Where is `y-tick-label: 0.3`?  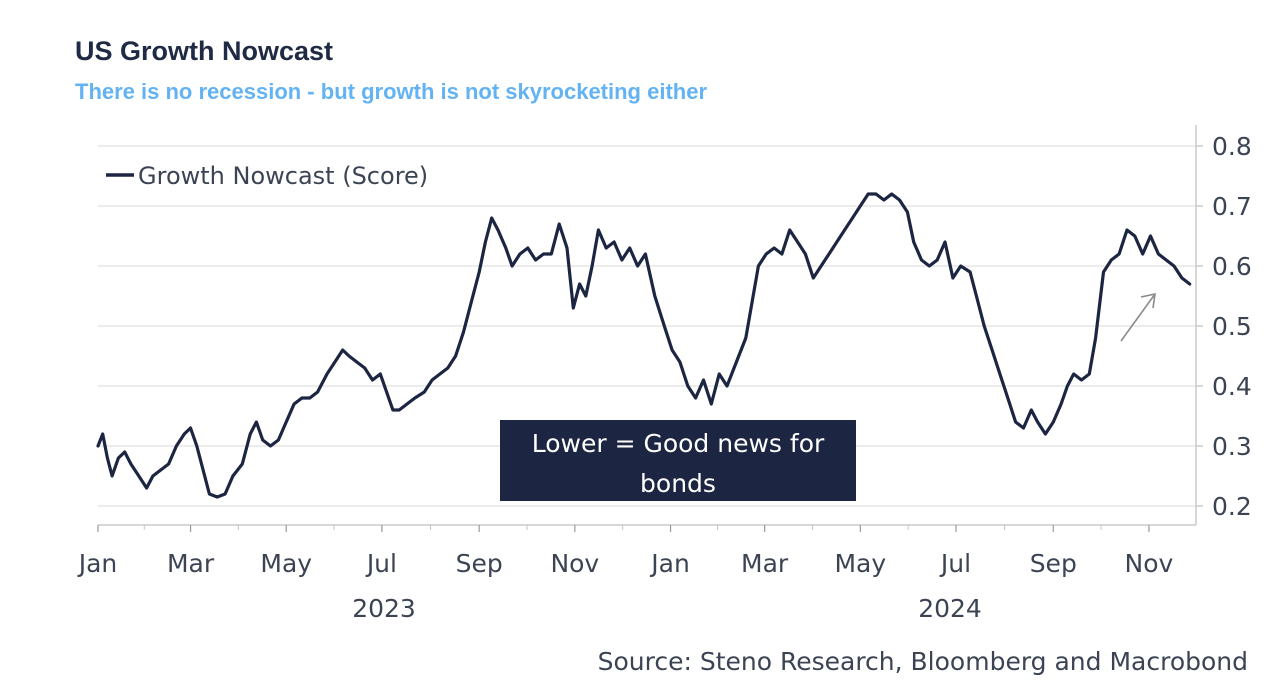 y-tick-label: 0.3 is located at coordinates (1232, 446).